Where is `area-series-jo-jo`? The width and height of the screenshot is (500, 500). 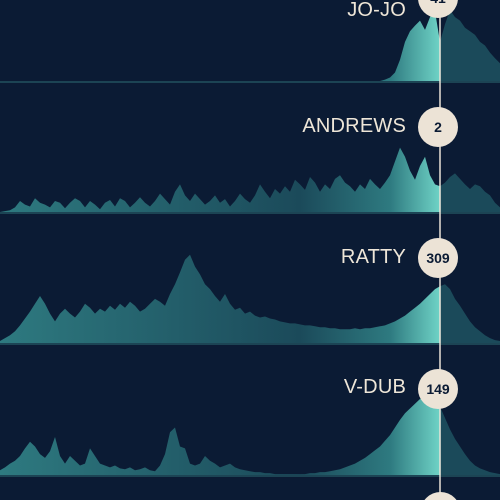 area-series-jo-jo is located at coordinates (250, 45).